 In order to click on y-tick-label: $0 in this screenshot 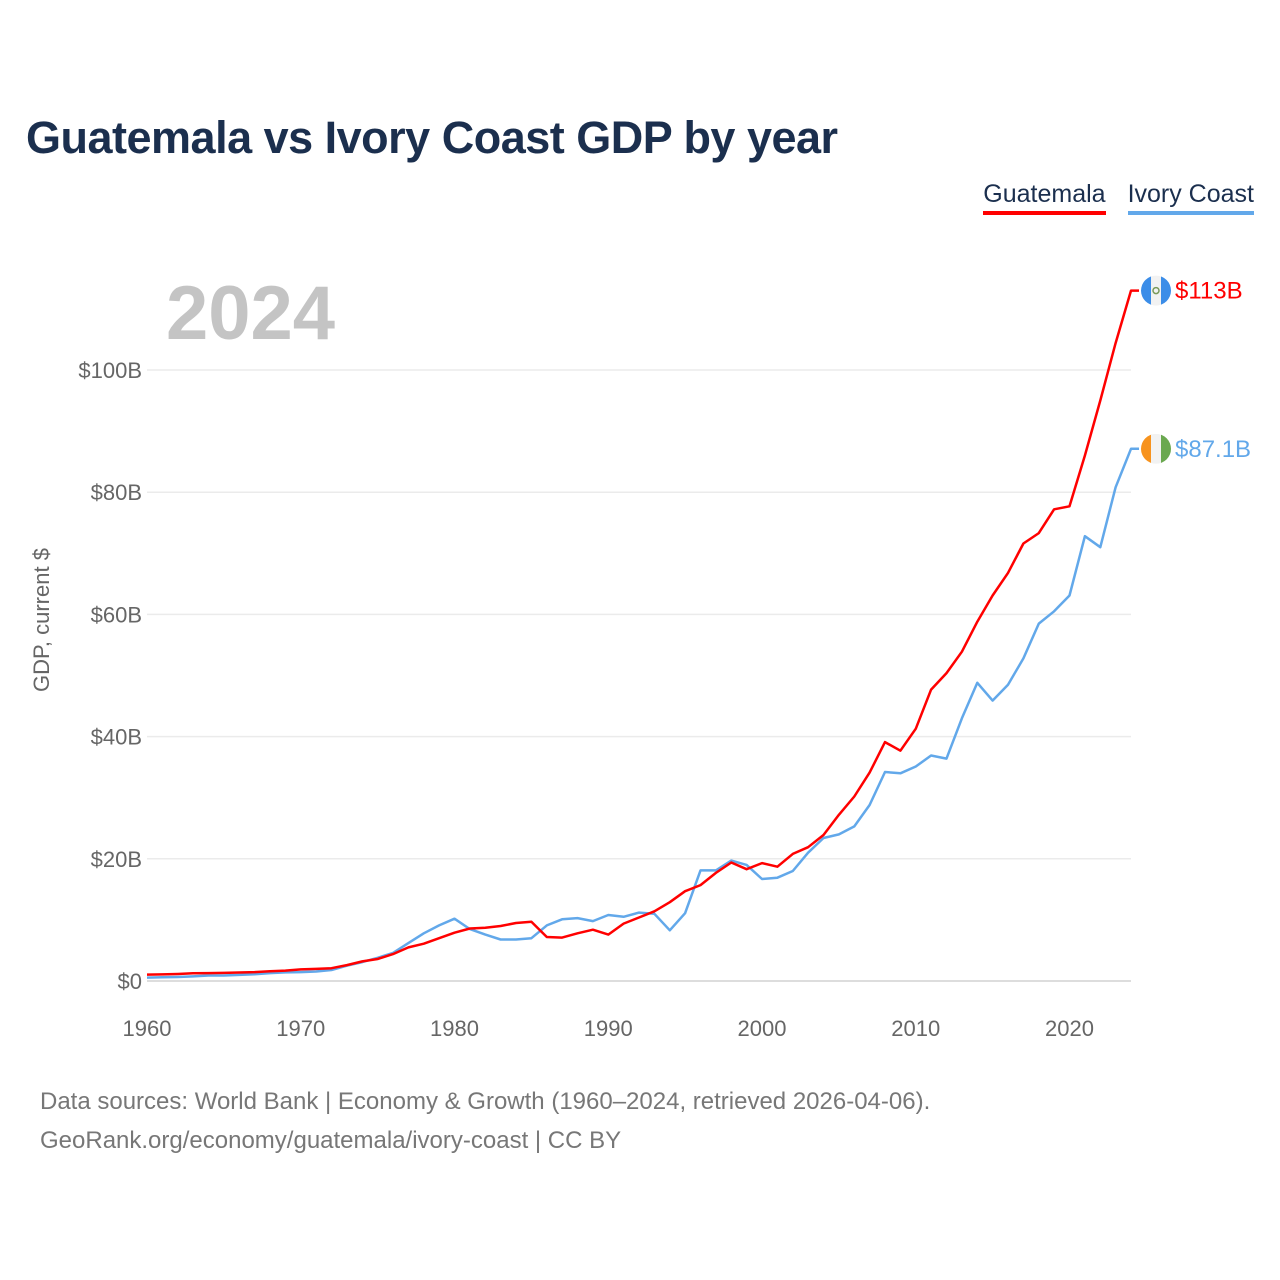, I will do `click(130, 981)`.